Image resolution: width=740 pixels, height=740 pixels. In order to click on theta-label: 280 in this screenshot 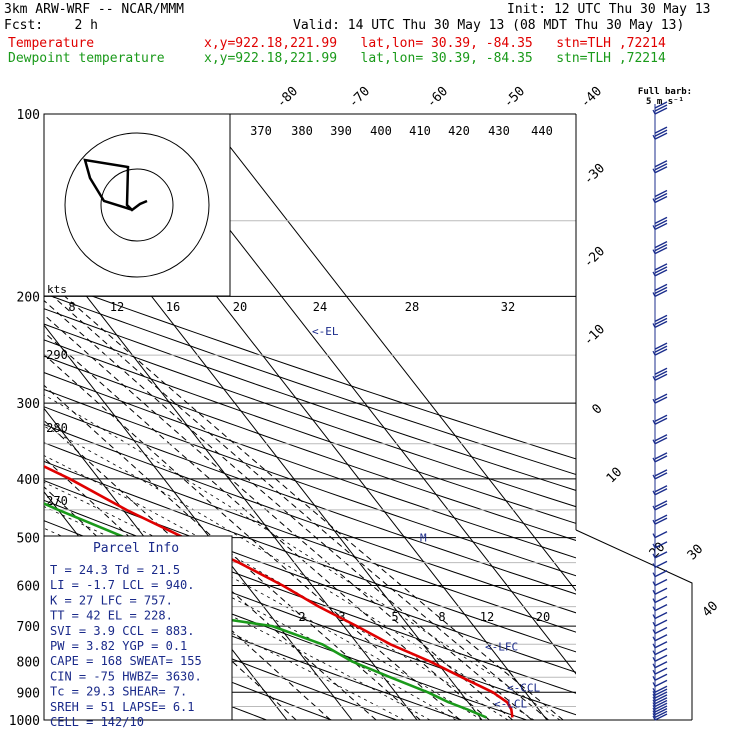, I will do `click(57, 428)`.